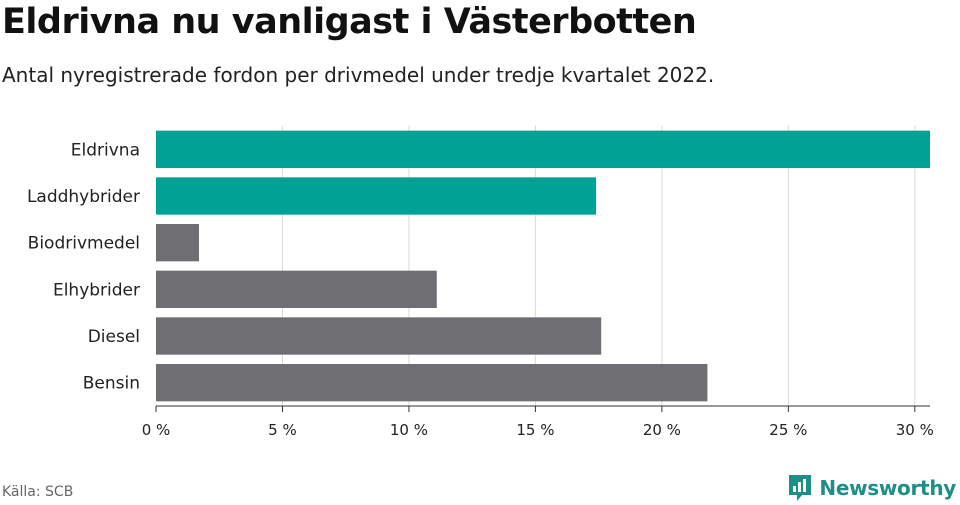 The height and width of the screenshot is (505, 960). I want to click on x-tick-label: 30 %, so click(915, 430).